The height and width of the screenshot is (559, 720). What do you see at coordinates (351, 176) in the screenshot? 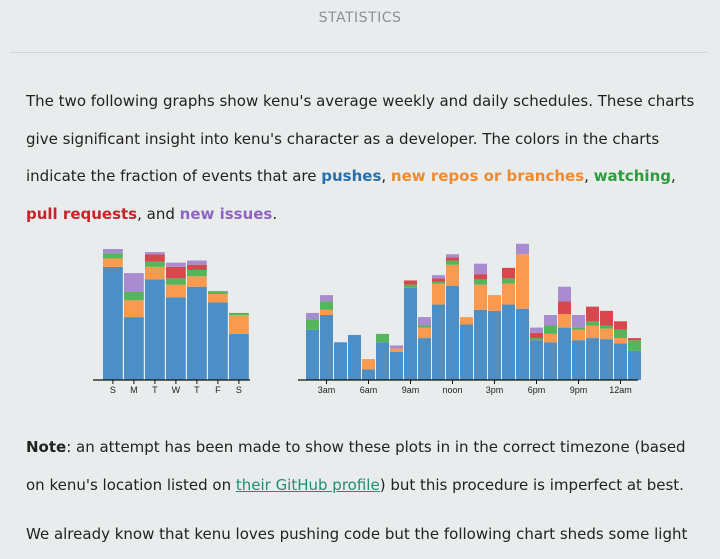
I see `legend-pushes: pushes` at bounding box center [351, 176].